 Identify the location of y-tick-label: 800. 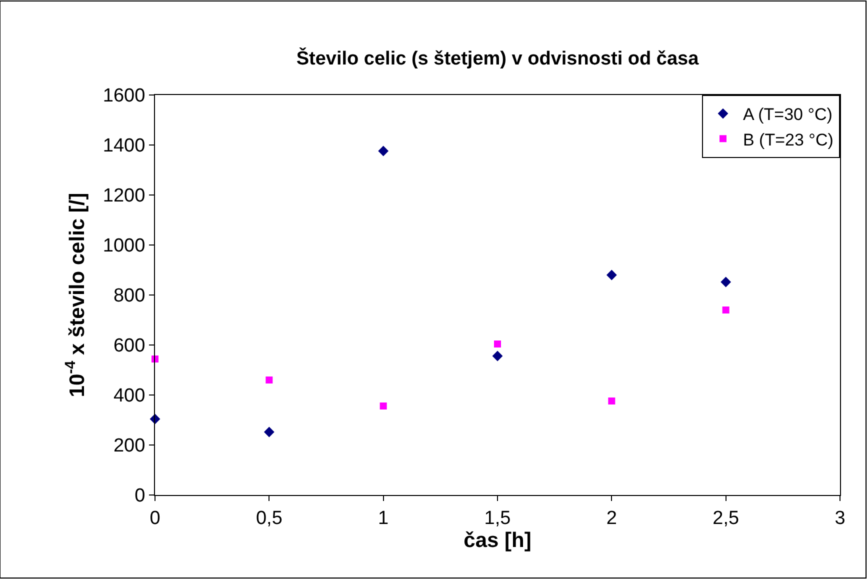
(129, 296).